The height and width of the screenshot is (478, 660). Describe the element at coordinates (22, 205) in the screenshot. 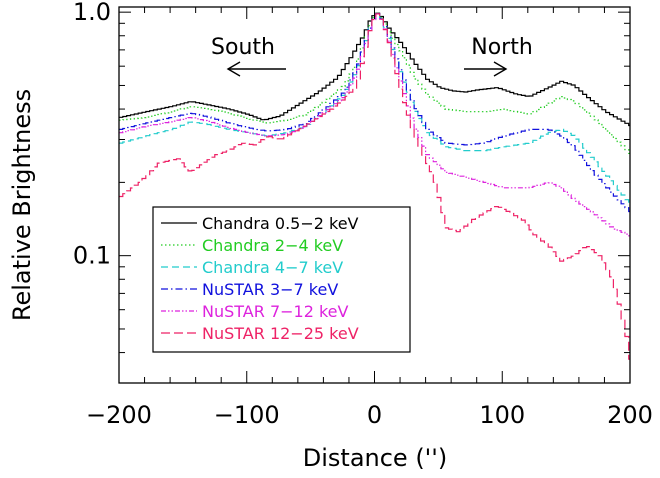

I see `y-axis-label: Relative Brightness` at that location.